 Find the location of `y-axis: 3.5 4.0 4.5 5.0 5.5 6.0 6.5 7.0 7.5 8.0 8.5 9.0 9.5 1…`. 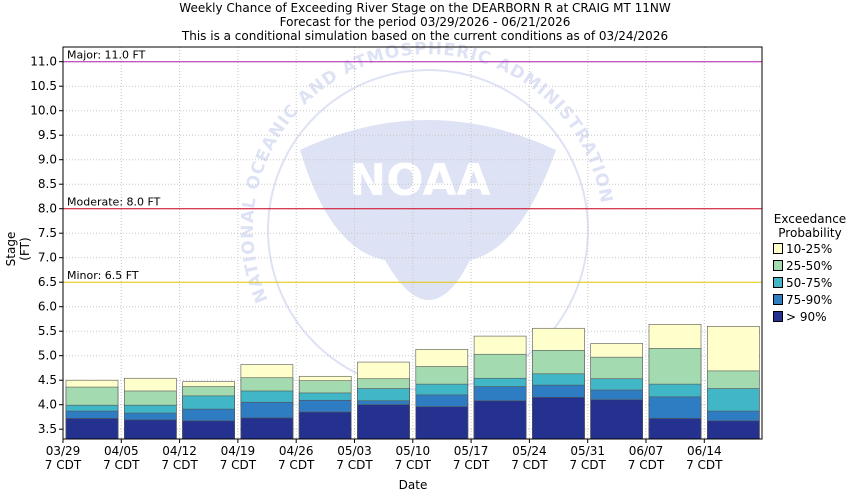

y-axis: 3.5 4.0 4.5 5.0 5.5 6.0 6.5 7.0 7.5 8.0 8.5 9.0 9.5 1… is located at coordinates (46, 245).